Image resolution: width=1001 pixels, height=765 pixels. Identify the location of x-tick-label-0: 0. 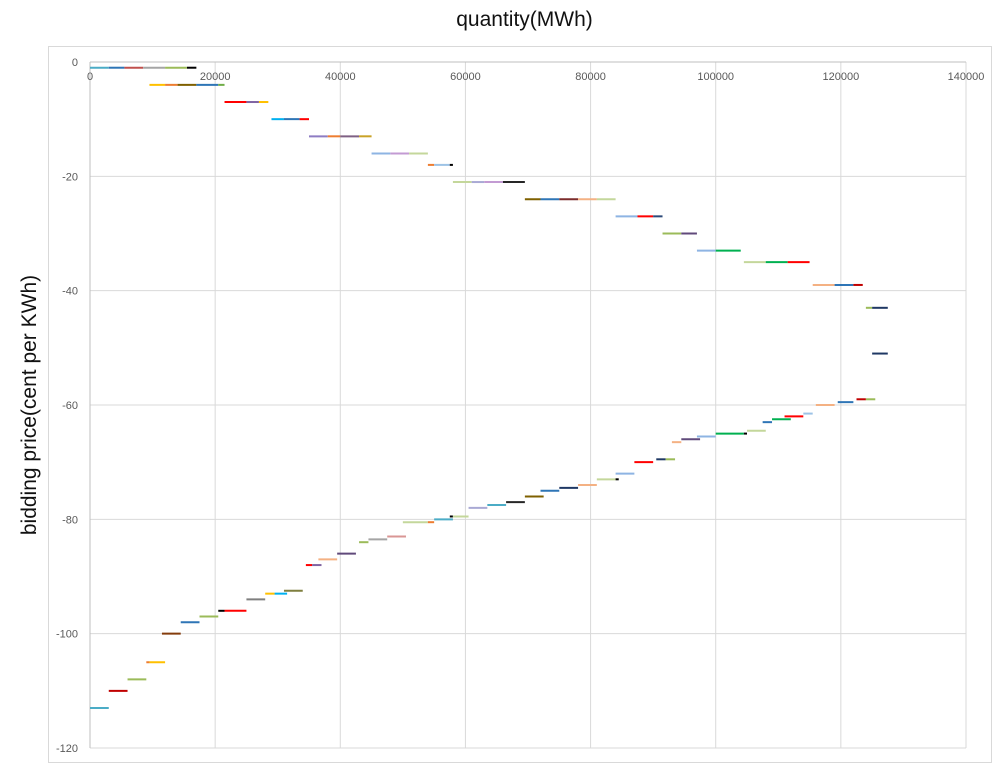
(90, 77).